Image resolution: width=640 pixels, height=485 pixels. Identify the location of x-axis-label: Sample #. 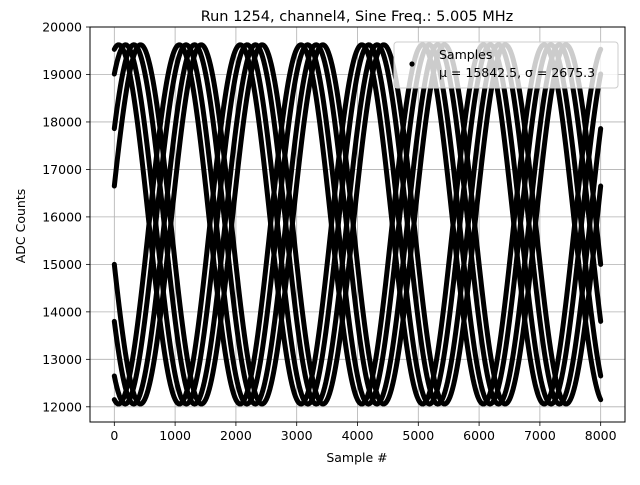
(356, 457).